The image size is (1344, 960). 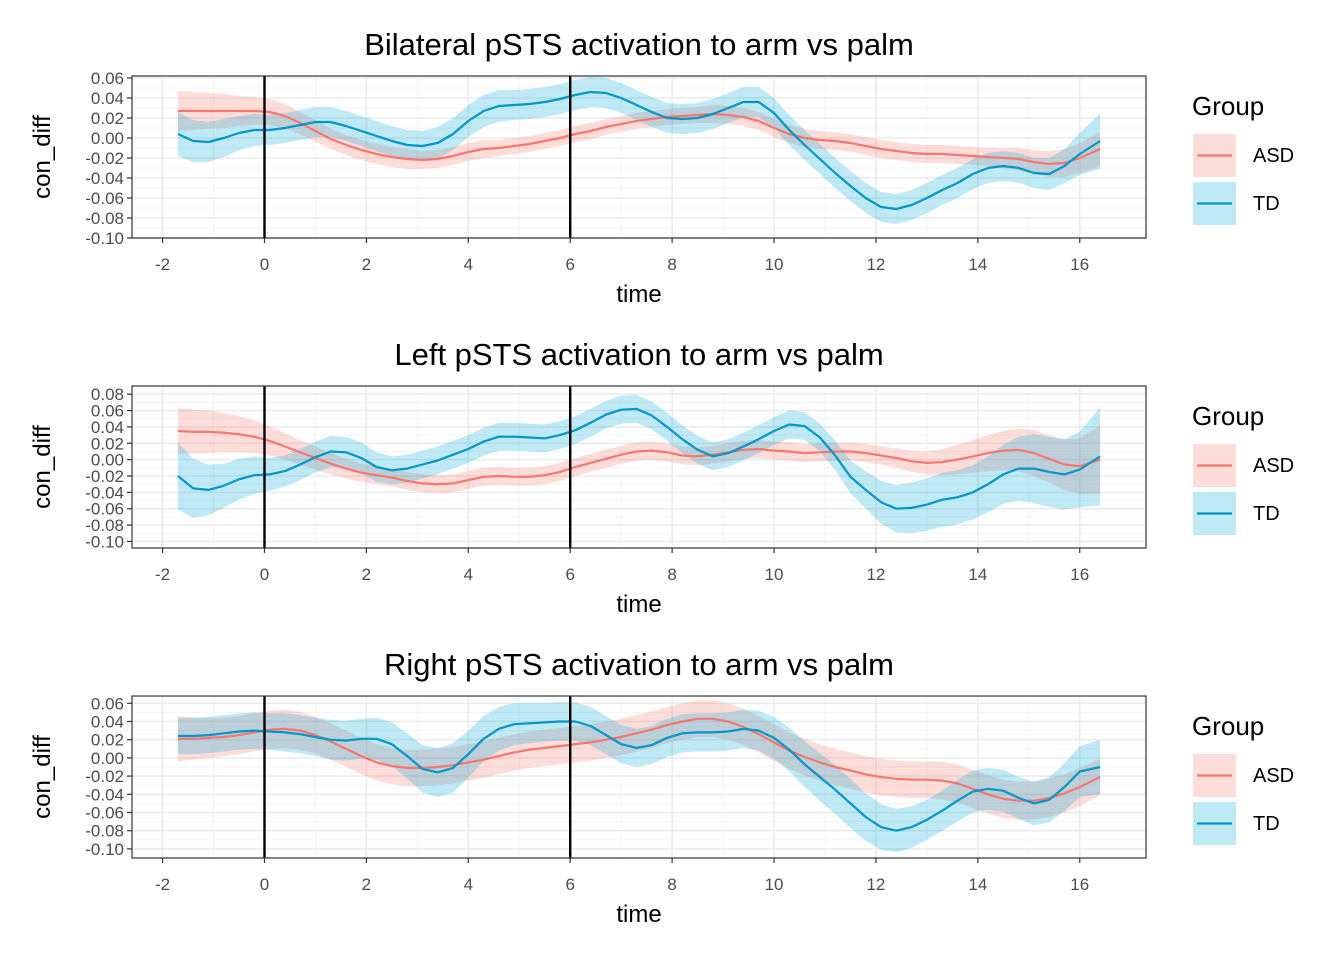 What do you see at coordinates (638, 354) in the screenshot?
I see `chart-title: Left pSTS activation to arm vs palm` at bounding box center [638, 354].